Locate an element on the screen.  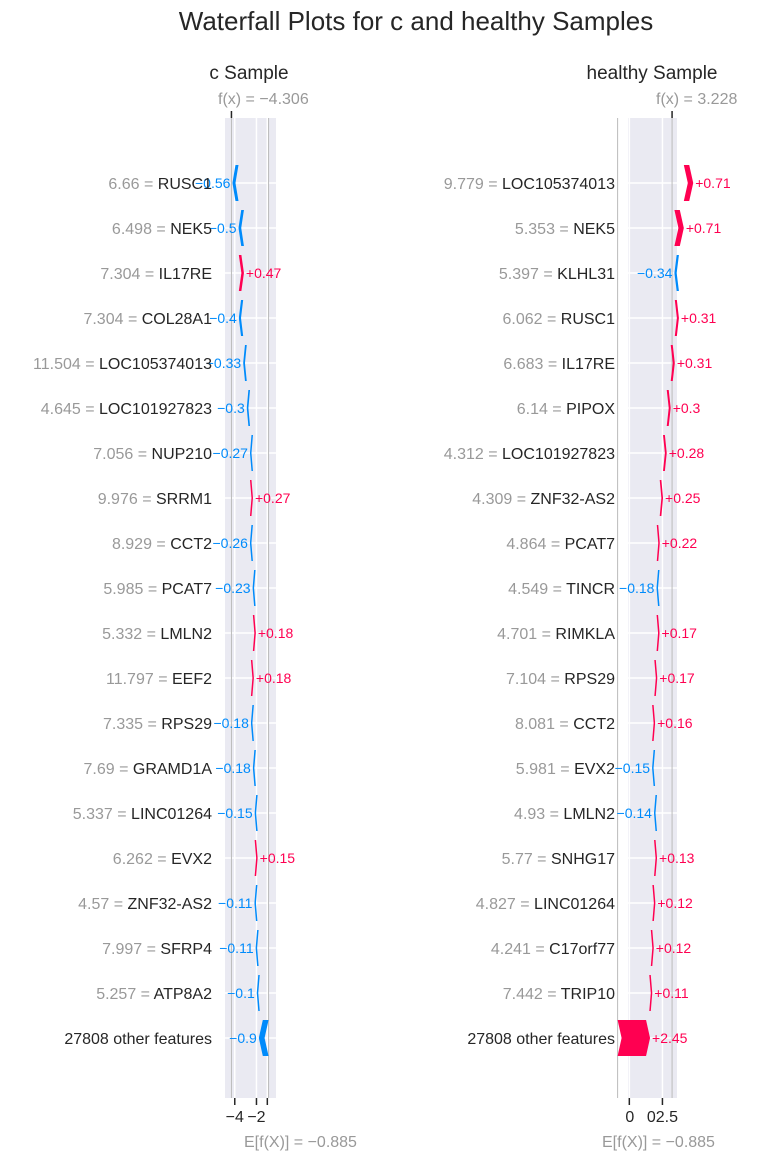
feature-label-linc01264: 4.827 = LINC01264 is located at coordinates (545, 904).